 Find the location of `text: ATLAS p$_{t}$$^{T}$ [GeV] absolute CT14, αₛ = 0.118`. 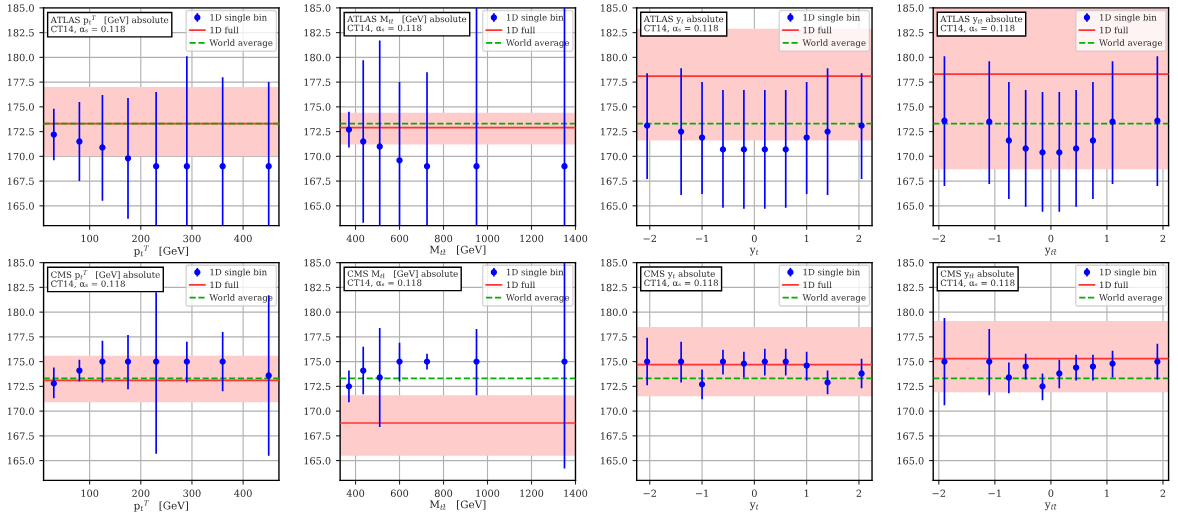

text: ATLAS p$_{t}$$^{T}$ [GeV] absolute CT14, αₛ = 0.118 is located at coordinates (109, 24).